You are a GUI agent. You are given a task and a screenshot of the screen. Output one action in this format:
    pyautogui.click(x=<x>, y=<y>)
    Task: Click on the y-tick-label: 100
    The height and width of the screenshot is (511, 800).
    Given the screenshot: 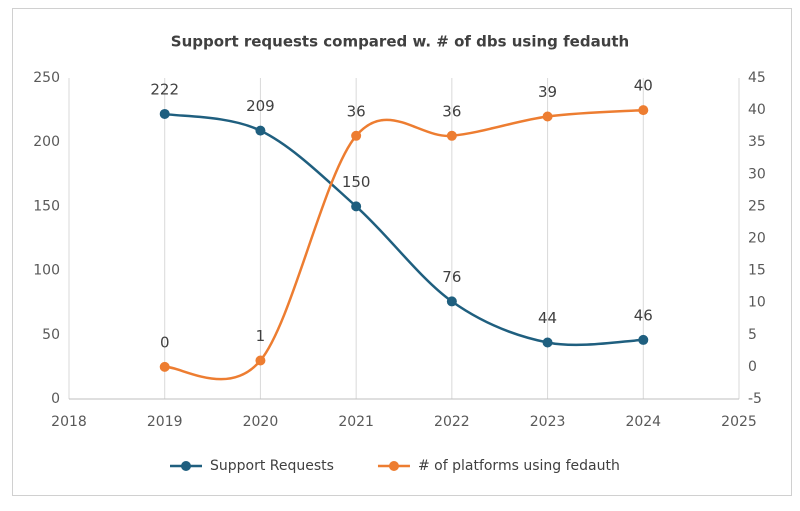 What is the action you would take?
    pyautogui.click(x=46, y=271)
    